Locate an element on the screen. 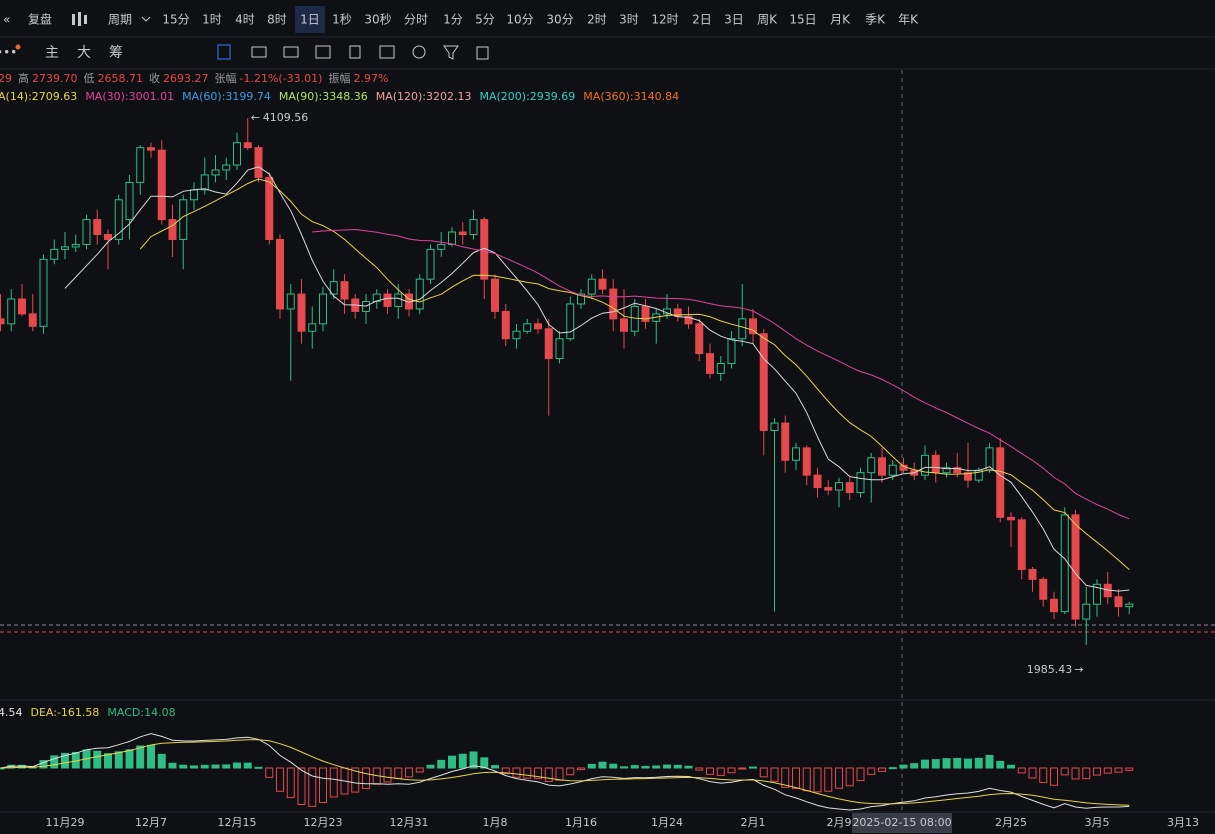  active-interval-bg is located at coordinates (310, 19).